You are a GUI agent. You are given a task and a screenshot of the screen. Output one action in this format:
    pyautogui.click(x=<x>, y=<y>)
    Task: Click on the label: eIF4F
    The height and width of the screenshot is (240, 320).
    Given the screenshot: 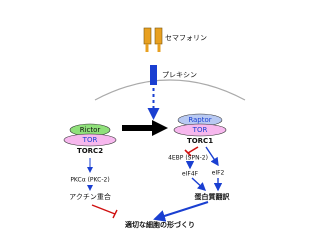 What is the action you would take?
    pyautogui.click(x=190, y=174)
    